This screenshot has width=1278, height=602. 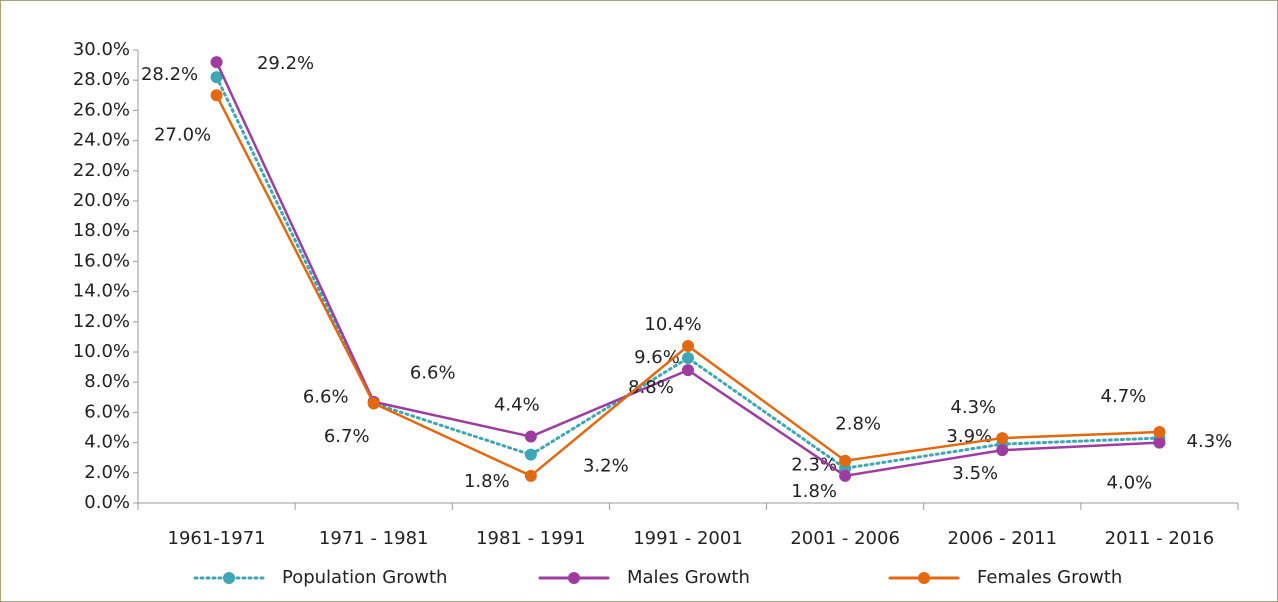 What do you see at coordinates (101, 321) in the screenshot?
I see `y-tick-label: 12.0%` at bounding box center [101, 321].